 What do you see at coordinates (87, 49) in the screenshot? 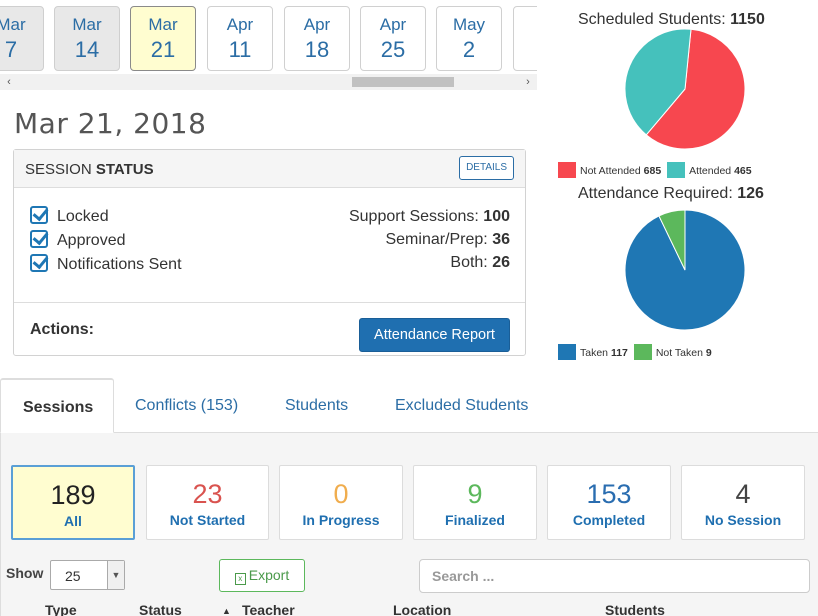
I see `date-day: 14` at bounding box center [87, 49].